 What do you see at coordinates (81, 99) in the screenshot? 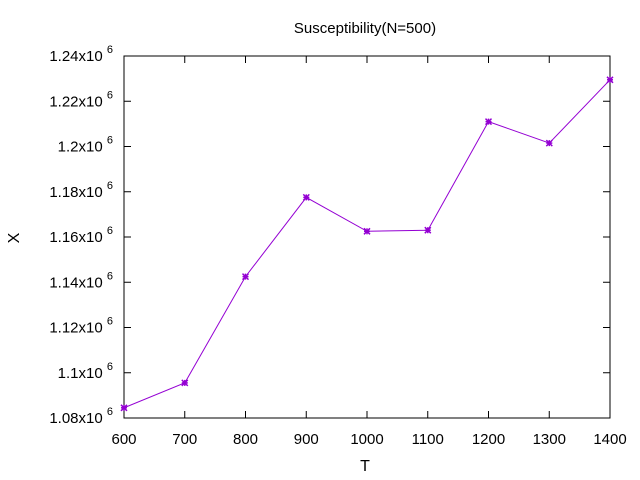
I see `y-tick-label: 1.22x10 6` at bounding box center [81, 99].